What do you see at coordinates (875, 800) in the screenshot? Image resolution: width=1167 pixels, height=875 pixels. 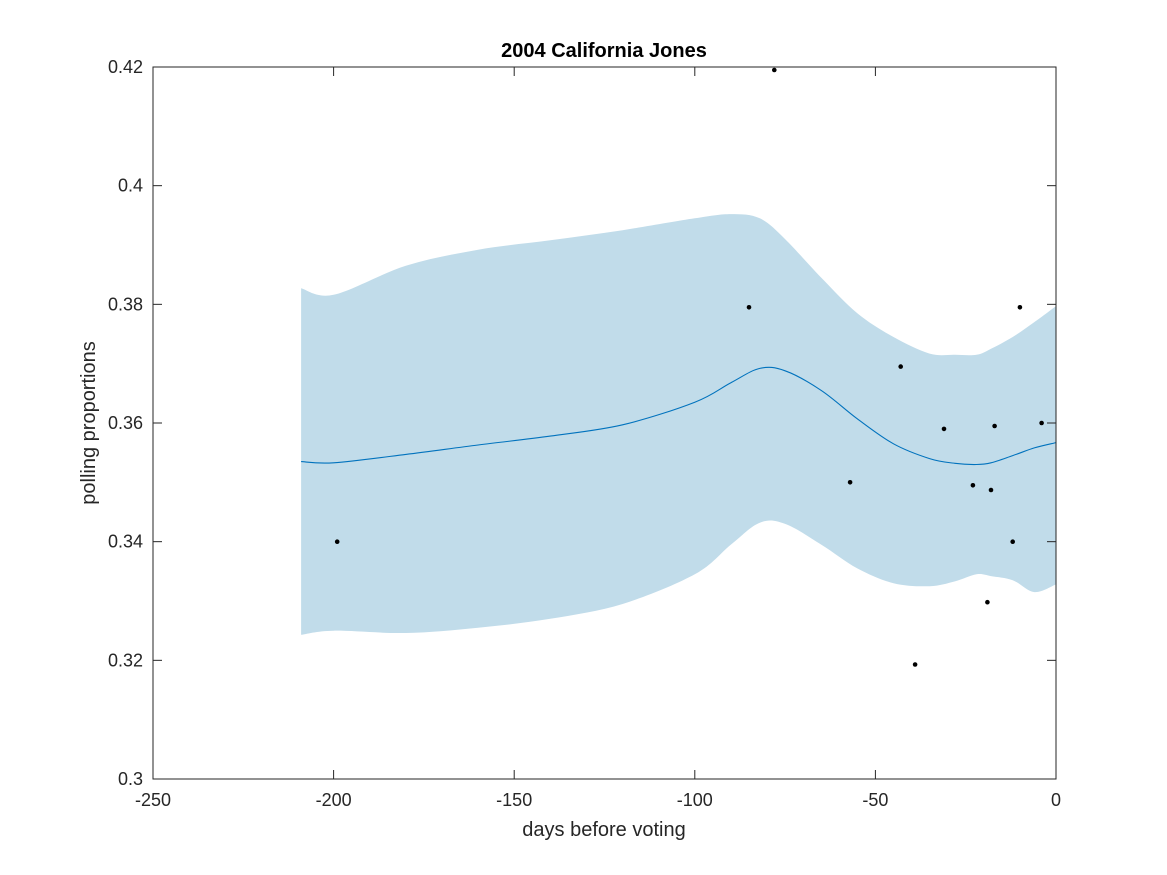 I see `x-tick-label: -50` at bounding box center [875, 800].